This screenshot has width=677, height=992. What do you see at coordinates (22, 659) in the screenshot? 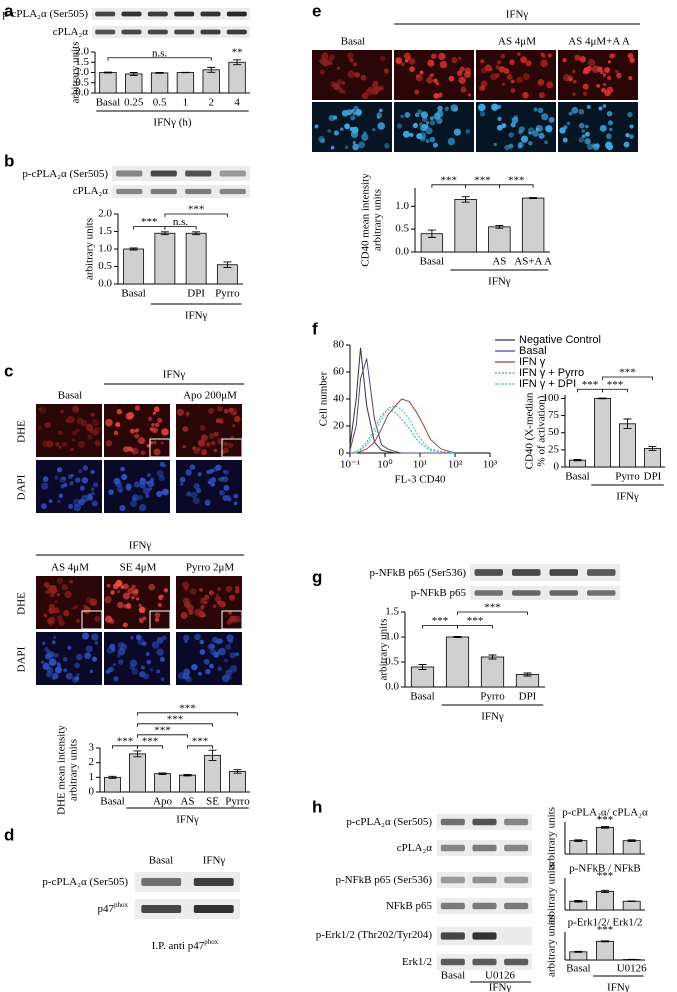
I see `row-label: DAPI` at bounding box center [22, 659].